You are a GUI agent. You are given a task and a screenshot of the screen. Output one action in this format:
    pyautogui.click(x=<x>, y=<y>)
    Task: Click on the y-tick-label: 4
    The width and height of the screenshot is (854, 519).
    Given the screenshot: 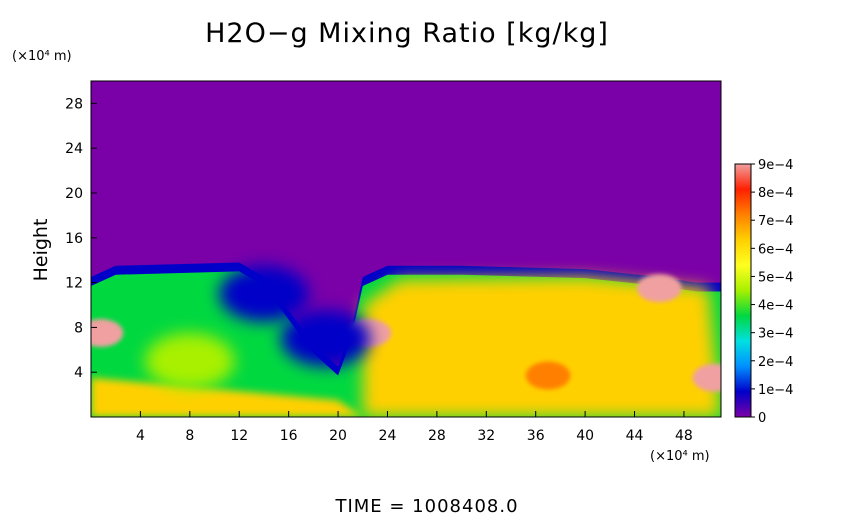 What is the action you would take?
    pyautogui.click(x=78, y=373)
    